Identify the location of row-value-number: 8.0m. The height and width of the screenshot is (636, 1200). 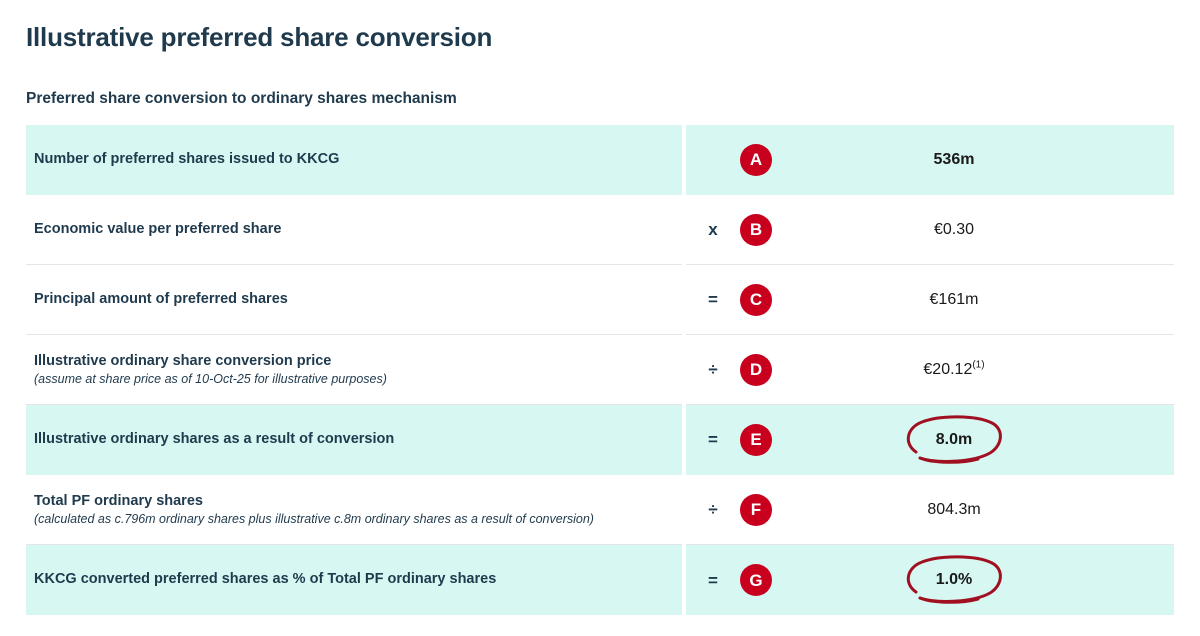
(954, 439).